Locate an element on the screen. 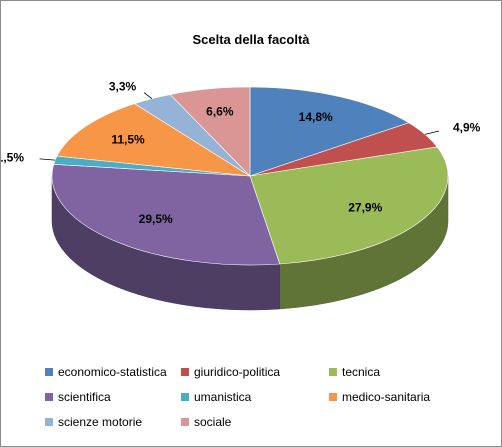 This screenshot has height=447, width=502. pie-slice-economico-statistica is located at coordinates (329, 131).